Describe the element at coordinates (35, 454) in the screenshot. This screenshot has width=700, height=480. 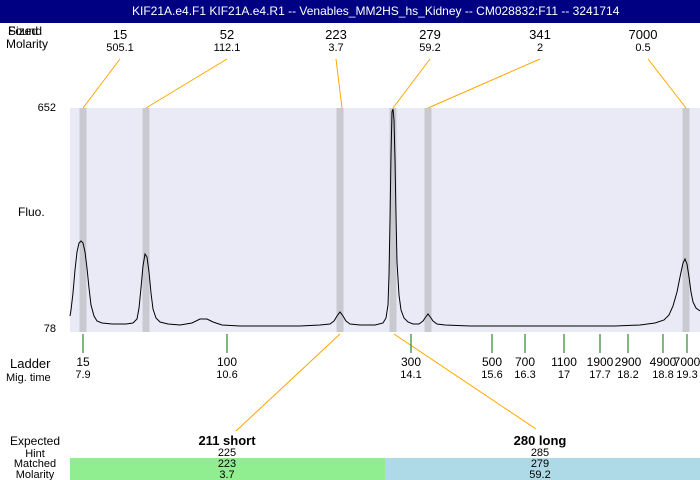
I see `hint-row-label: Hint` at that location.